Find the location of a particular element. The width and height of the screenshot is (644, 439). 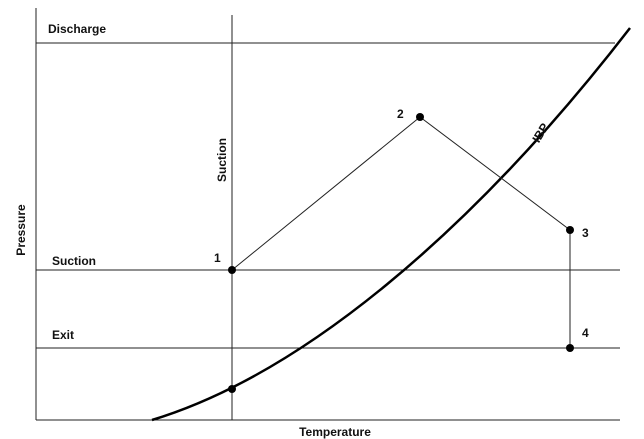

y-axis-label: Pressure is located at coordinates (21, 230).